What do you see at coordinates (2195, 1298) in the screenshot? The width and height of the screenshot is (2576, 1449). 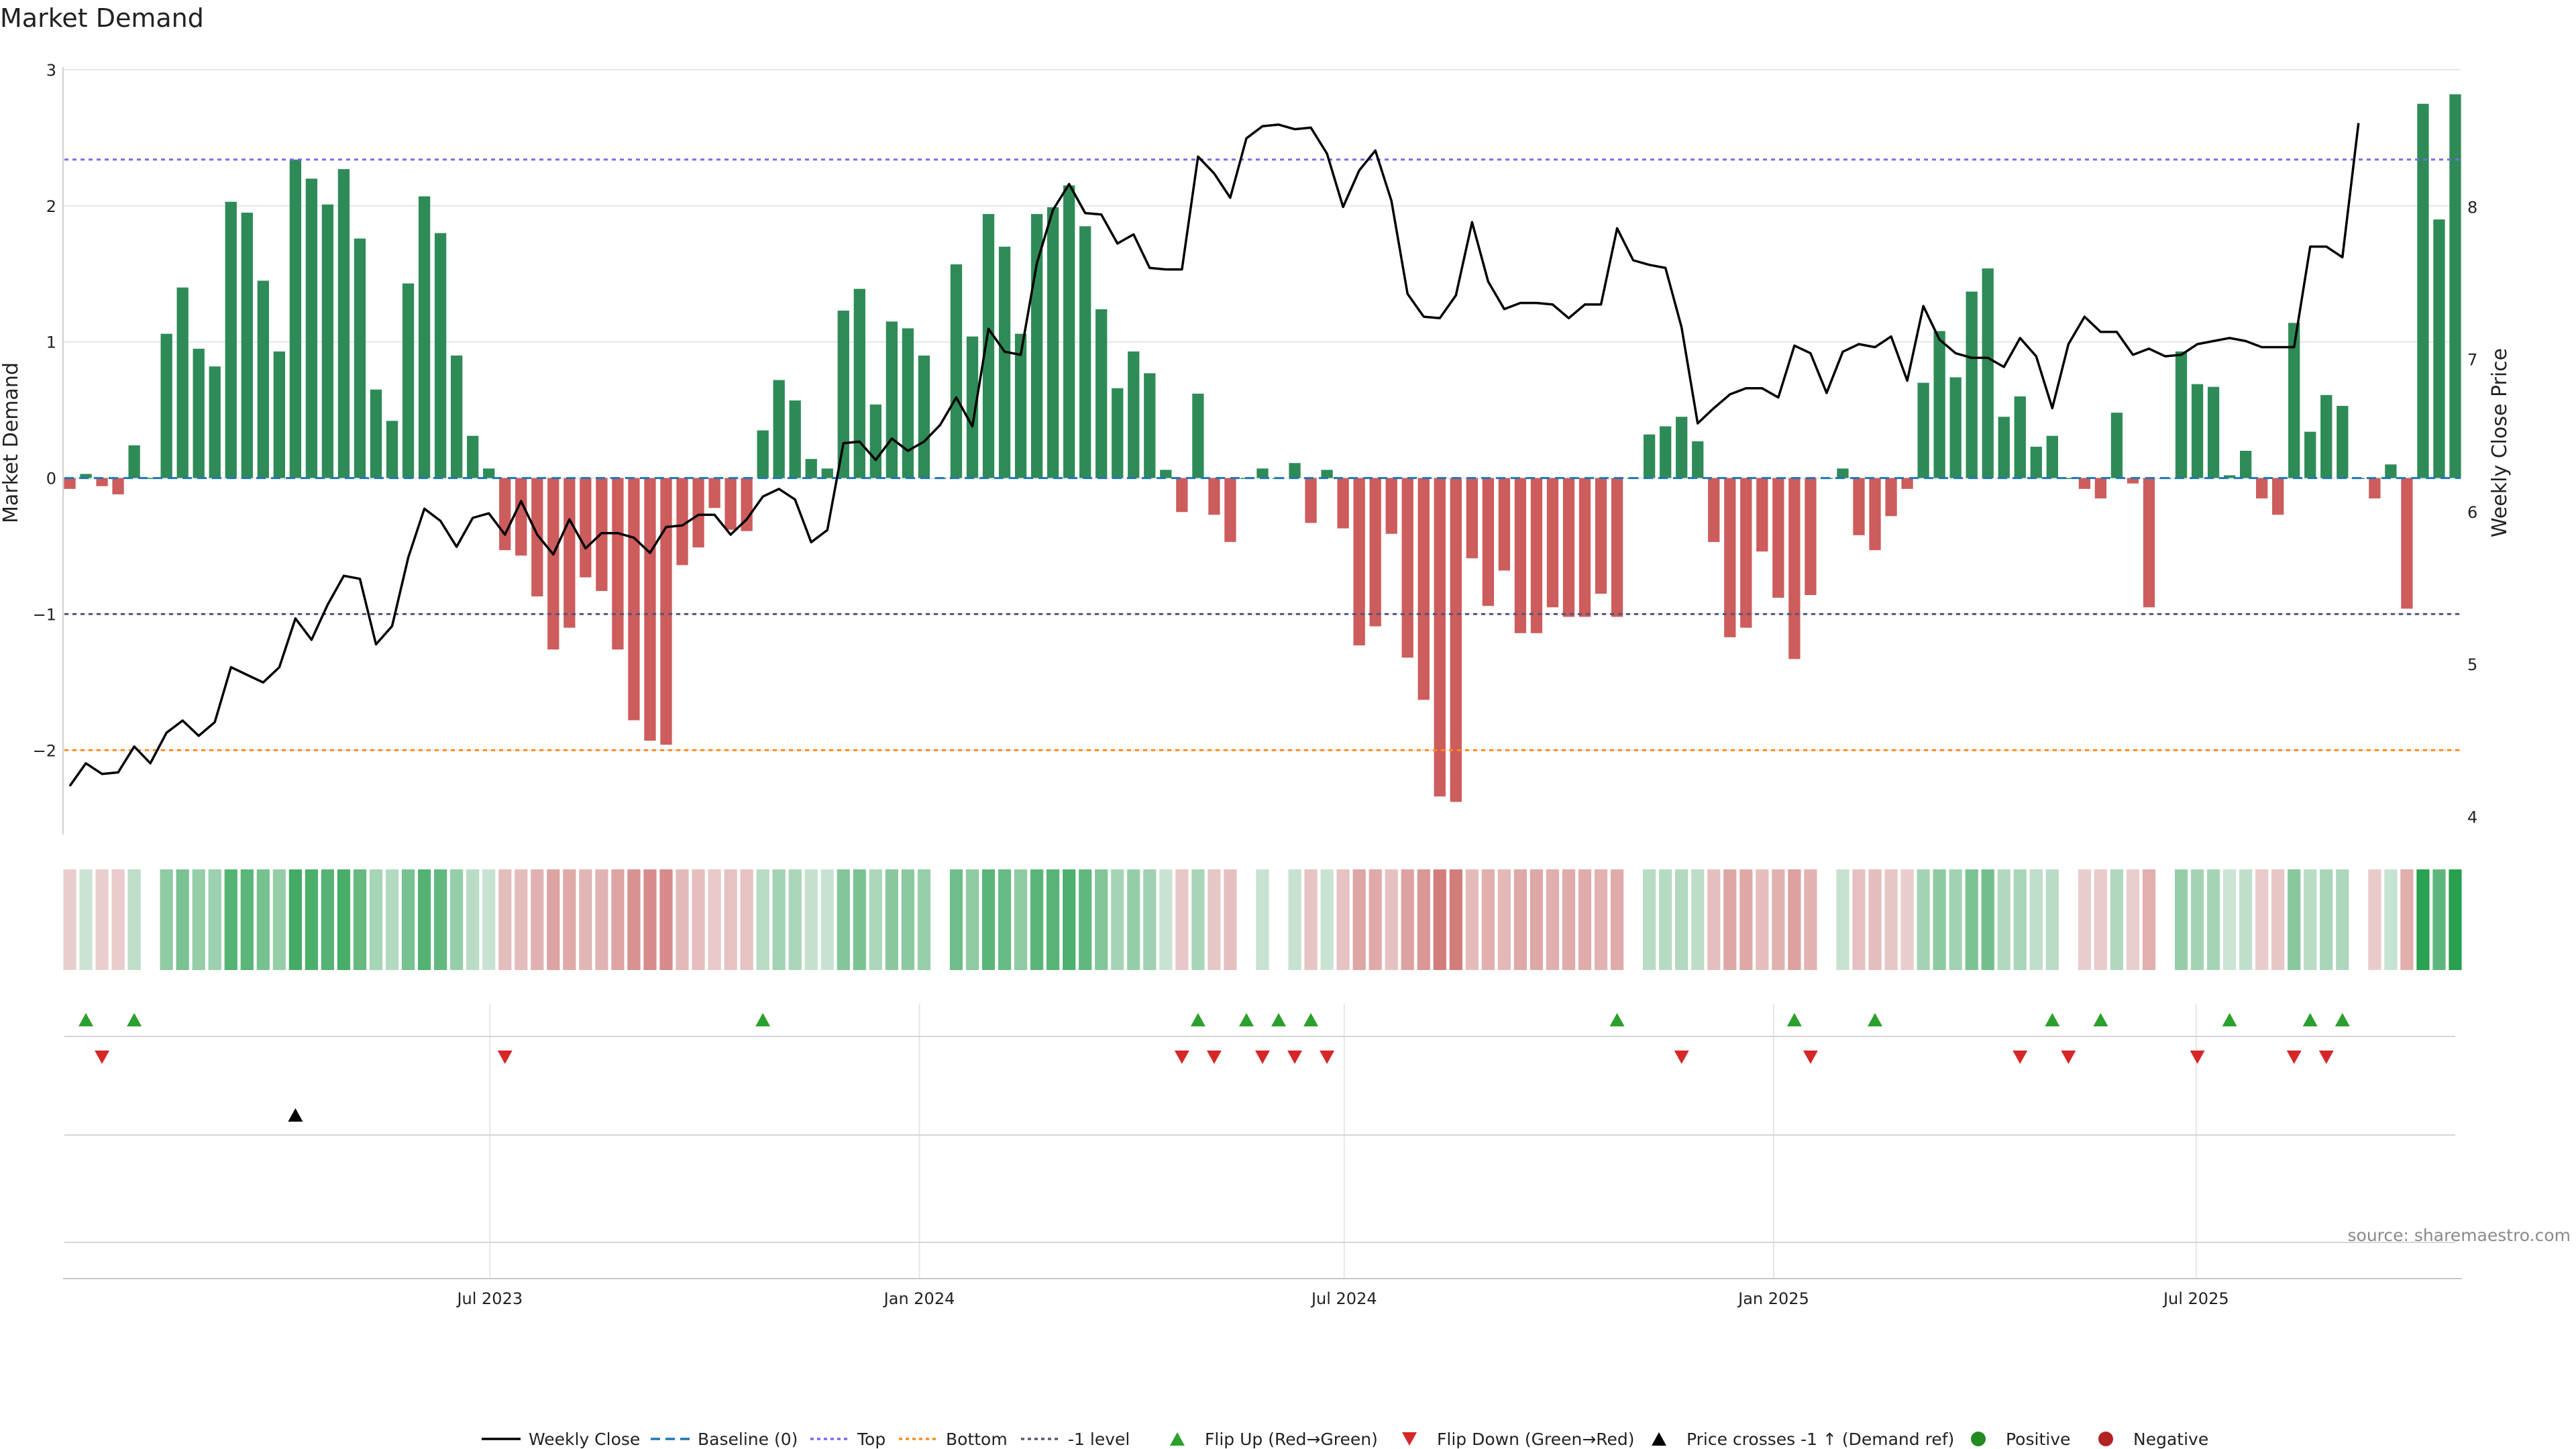 I see `x-tick-label: Jul 2025` at bounding box center [2195, 1298].